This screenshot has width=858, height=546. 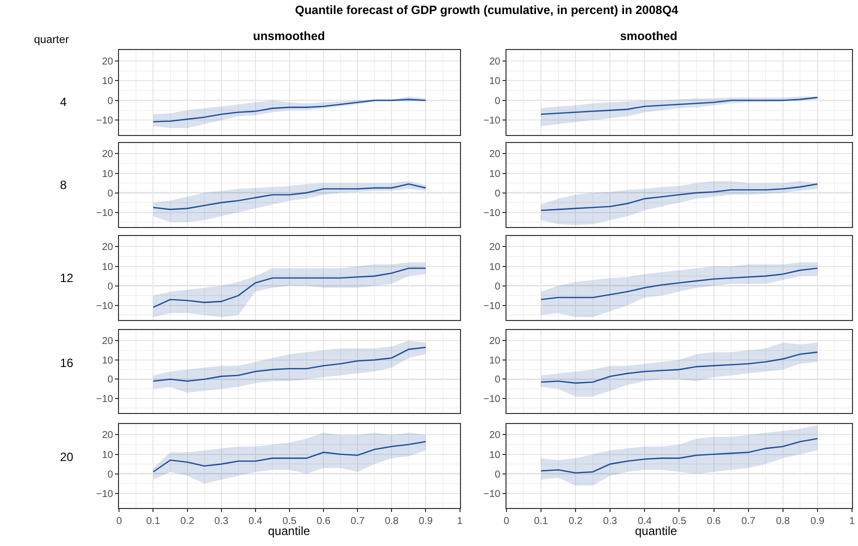 I want to click on y-axis-title: 16, so click(x=67, y=363).